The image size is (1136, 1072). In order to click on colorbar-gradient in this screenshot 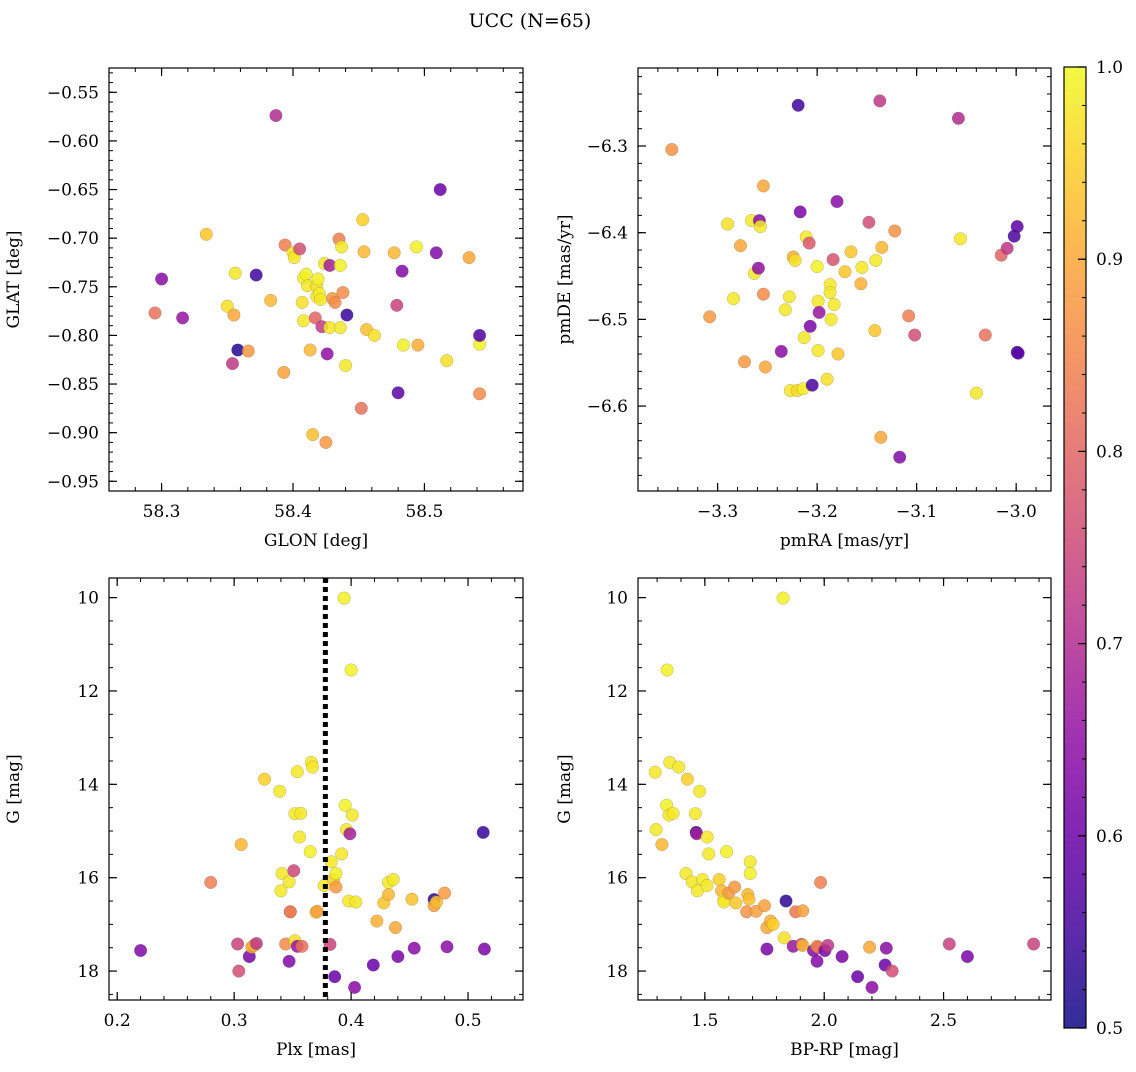, I will do `click(1075, 547)`.